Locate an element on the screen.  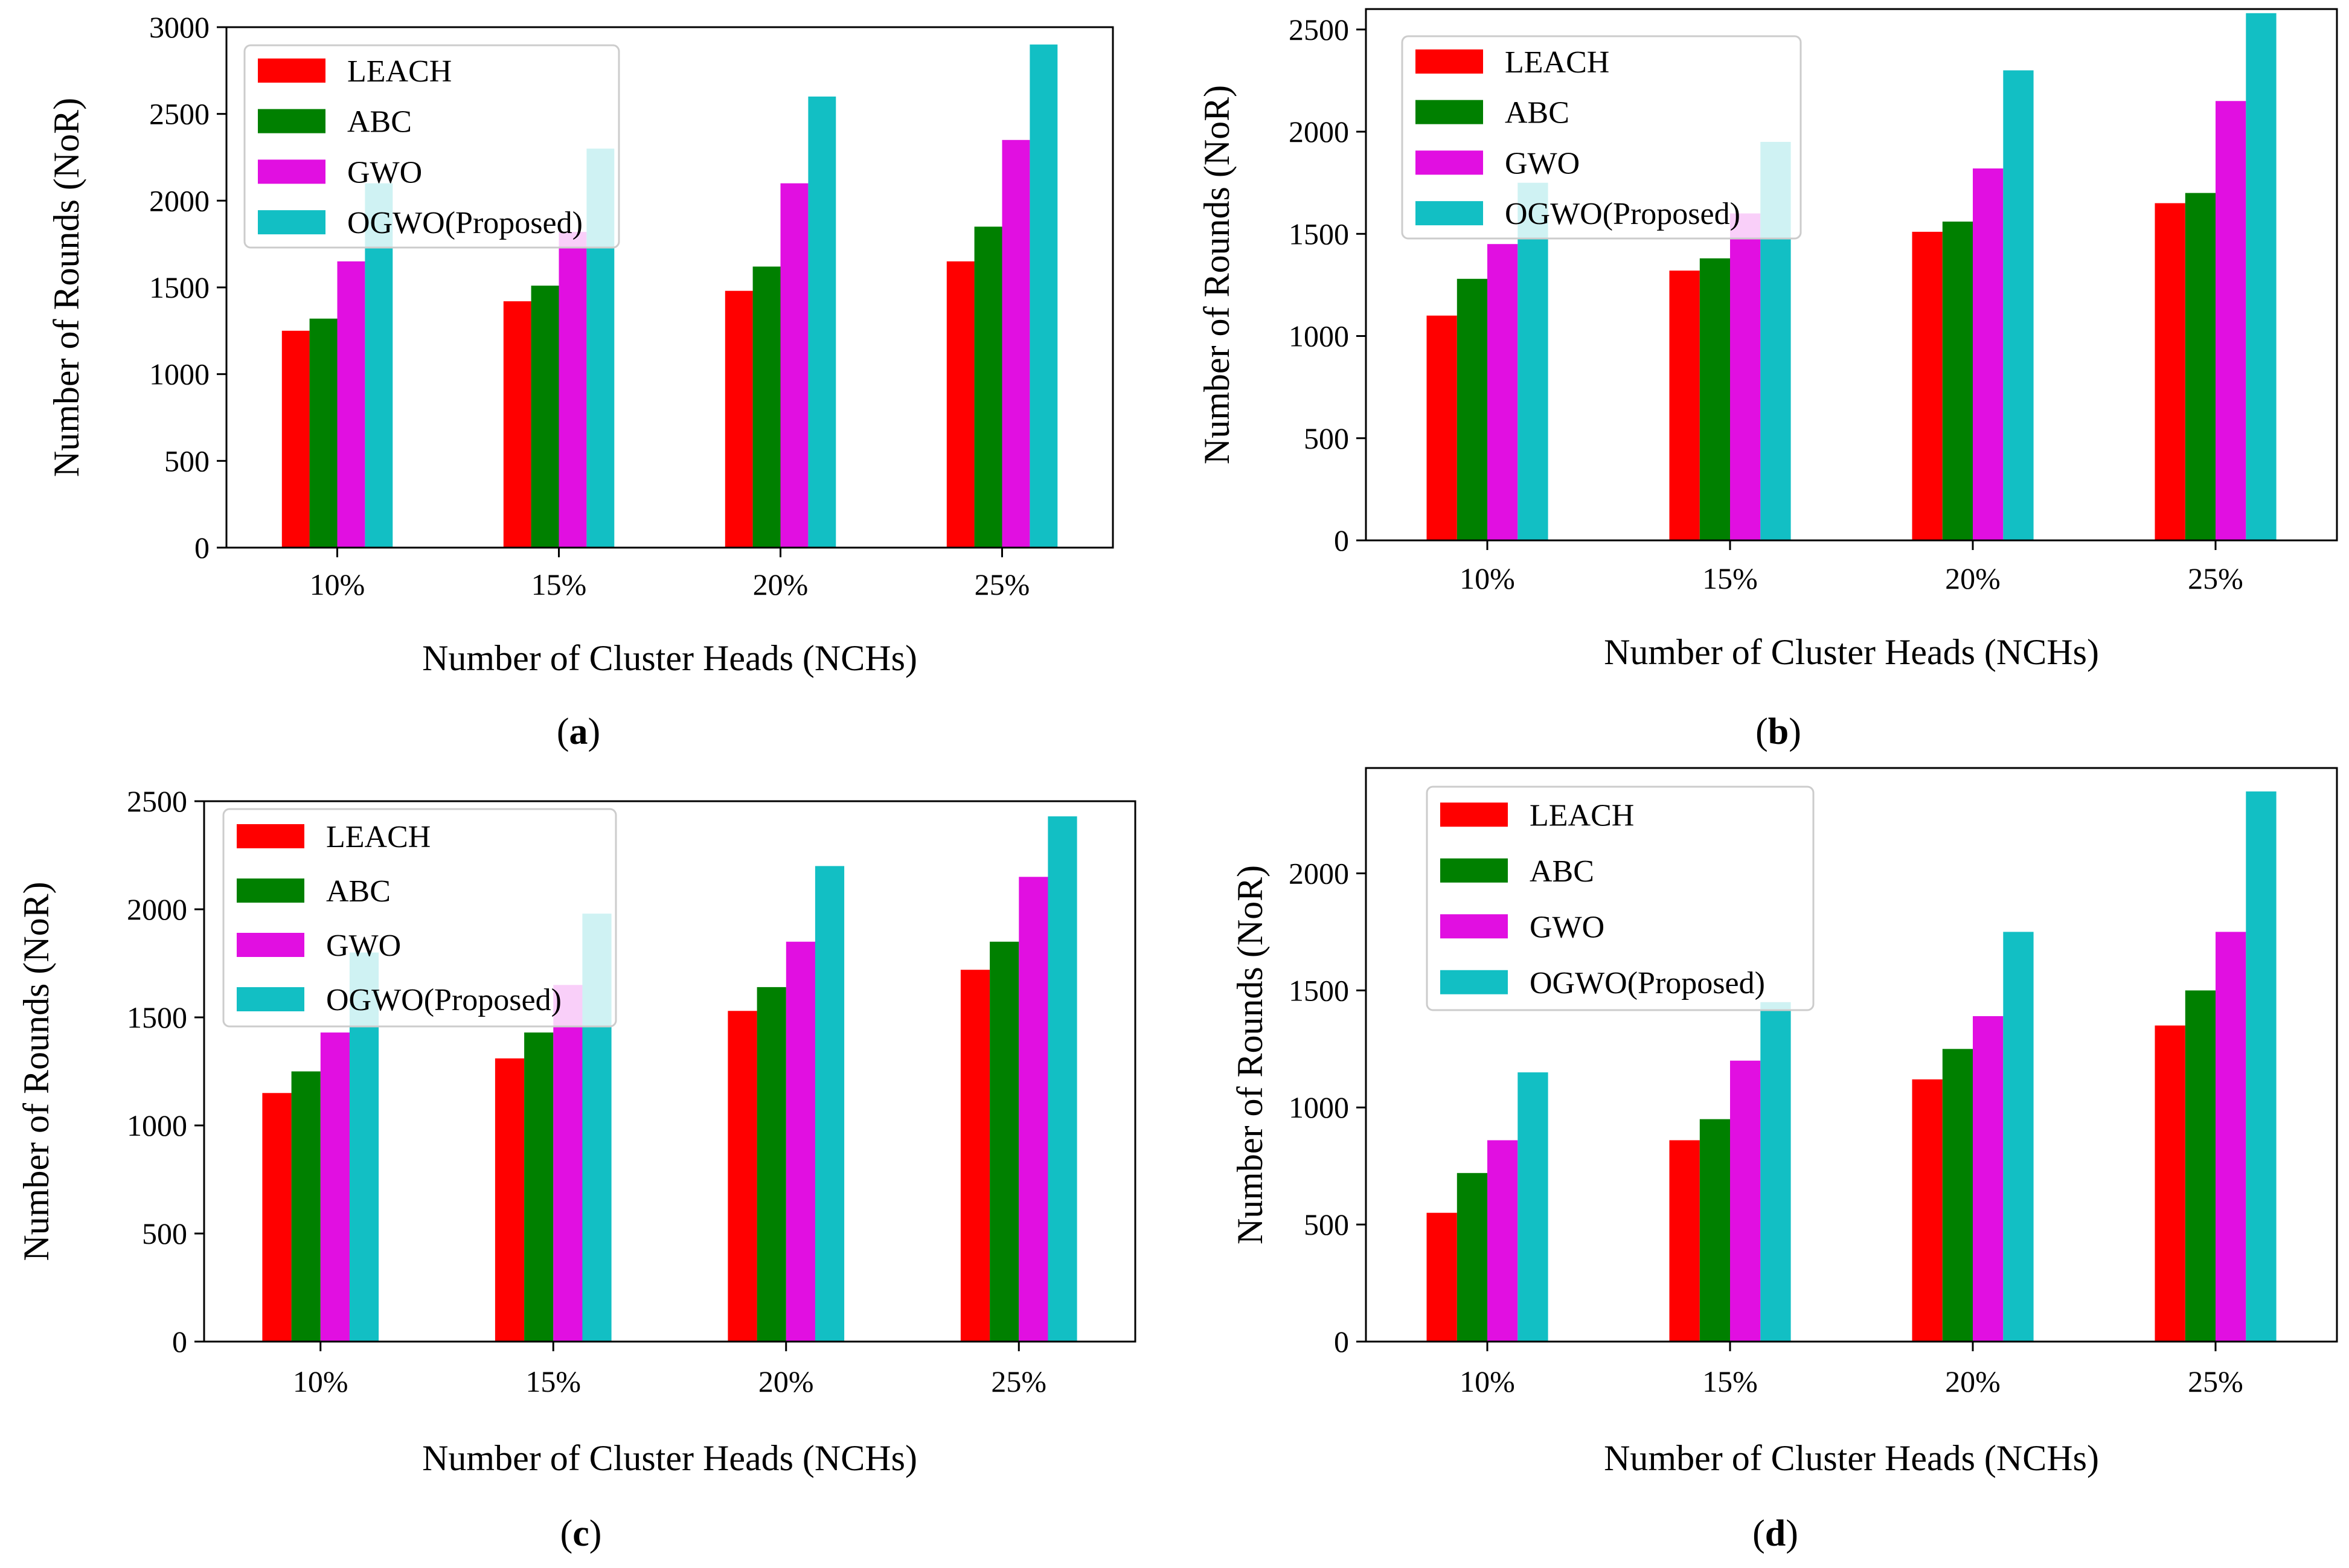
bar-c-abc-10pct is located at coordinates (306, 1206).